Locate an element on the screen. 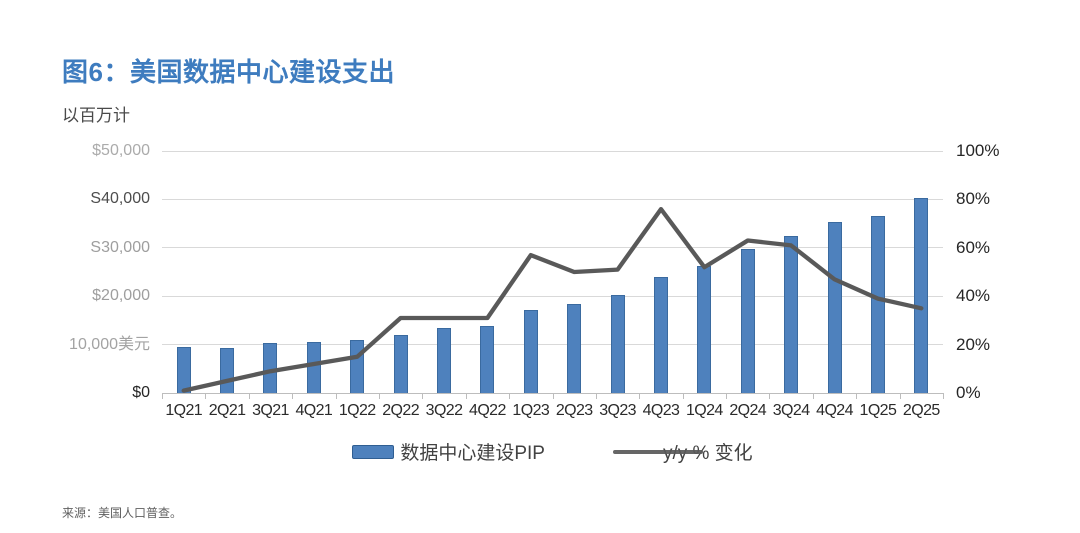 This screenshot has height=533, width=1080. x-axis-tick-label: 2Q22 is located at coordinates (400, 410).